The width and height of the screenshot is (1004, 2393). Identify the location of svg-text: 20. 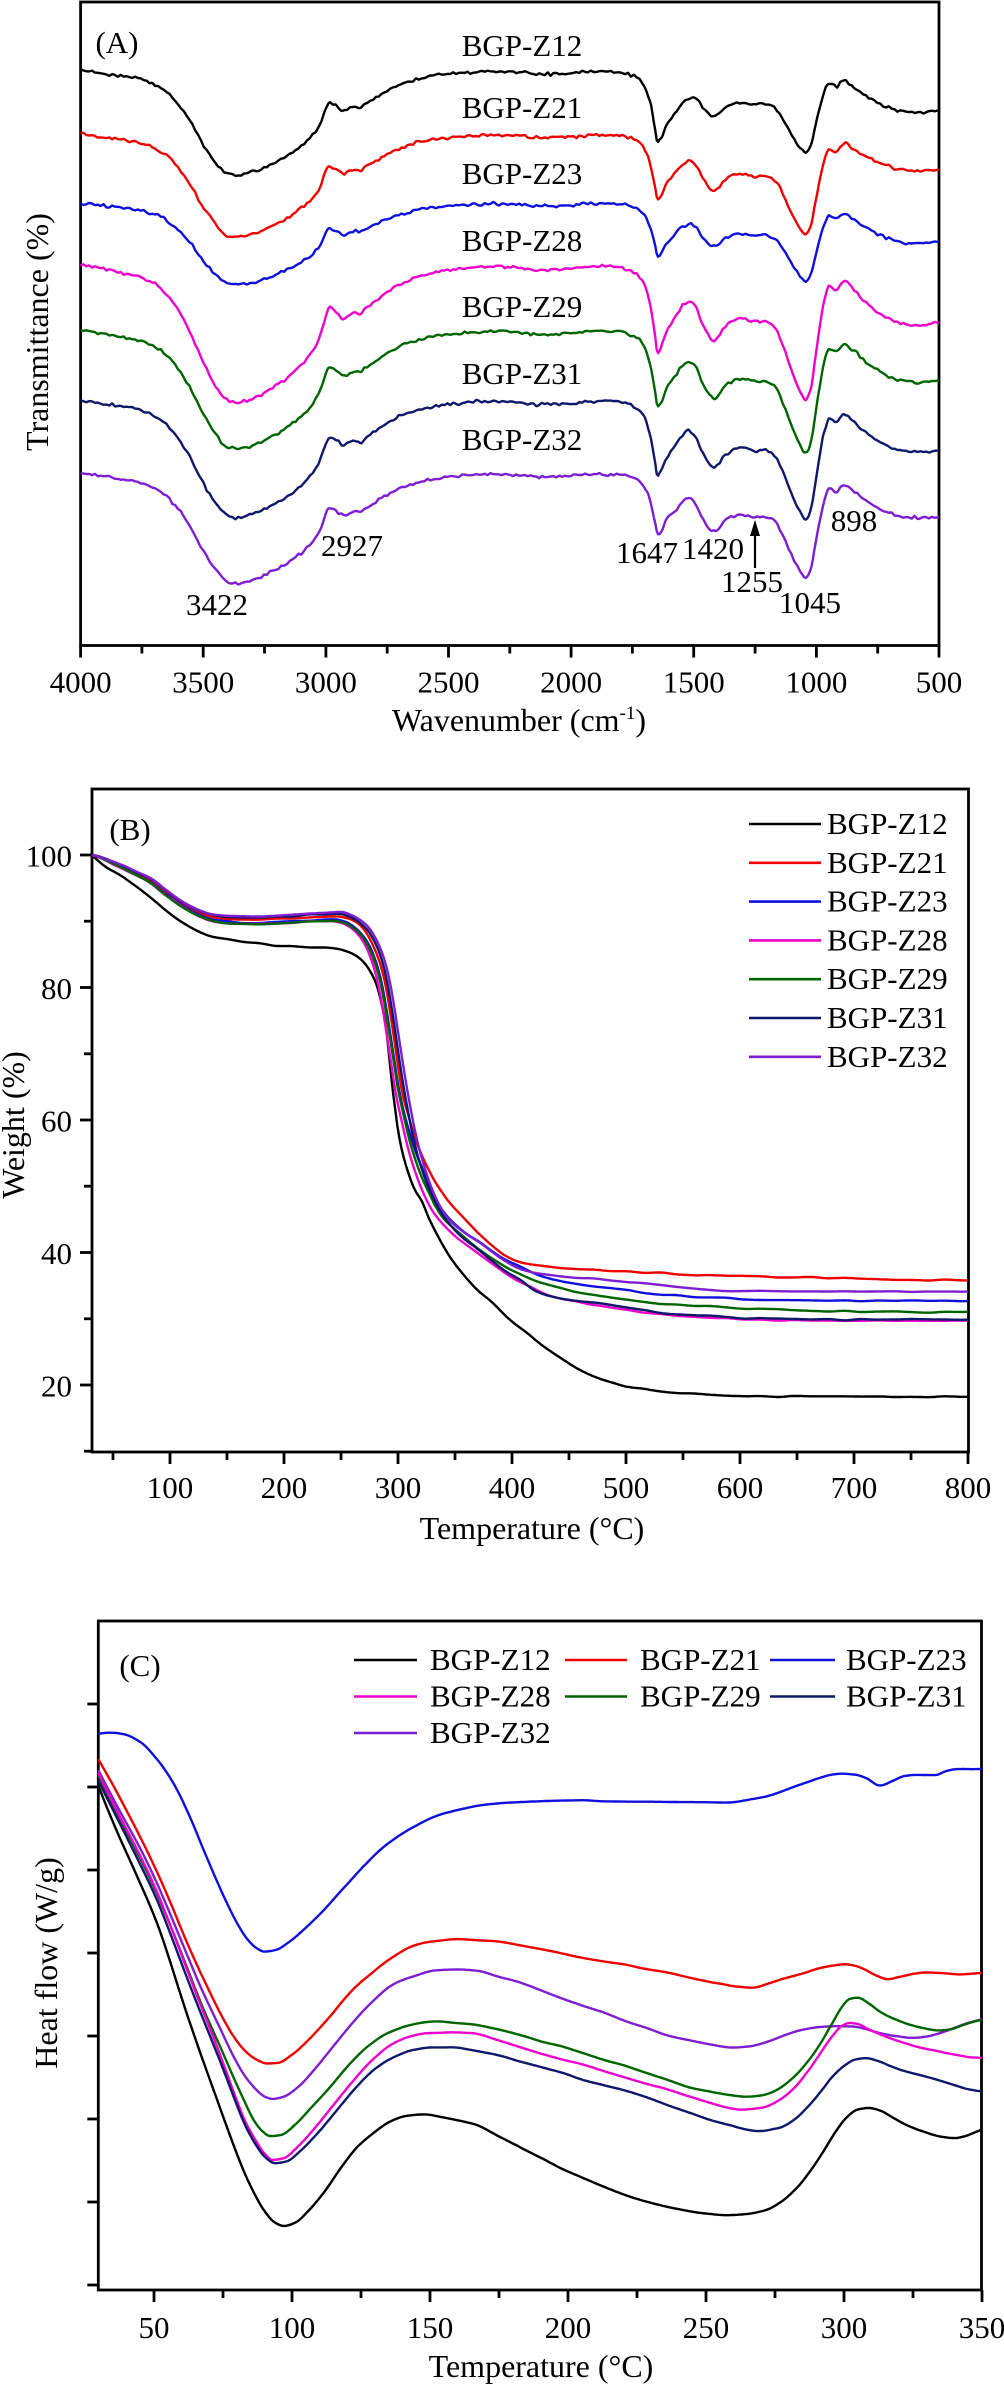
(56, 1386).